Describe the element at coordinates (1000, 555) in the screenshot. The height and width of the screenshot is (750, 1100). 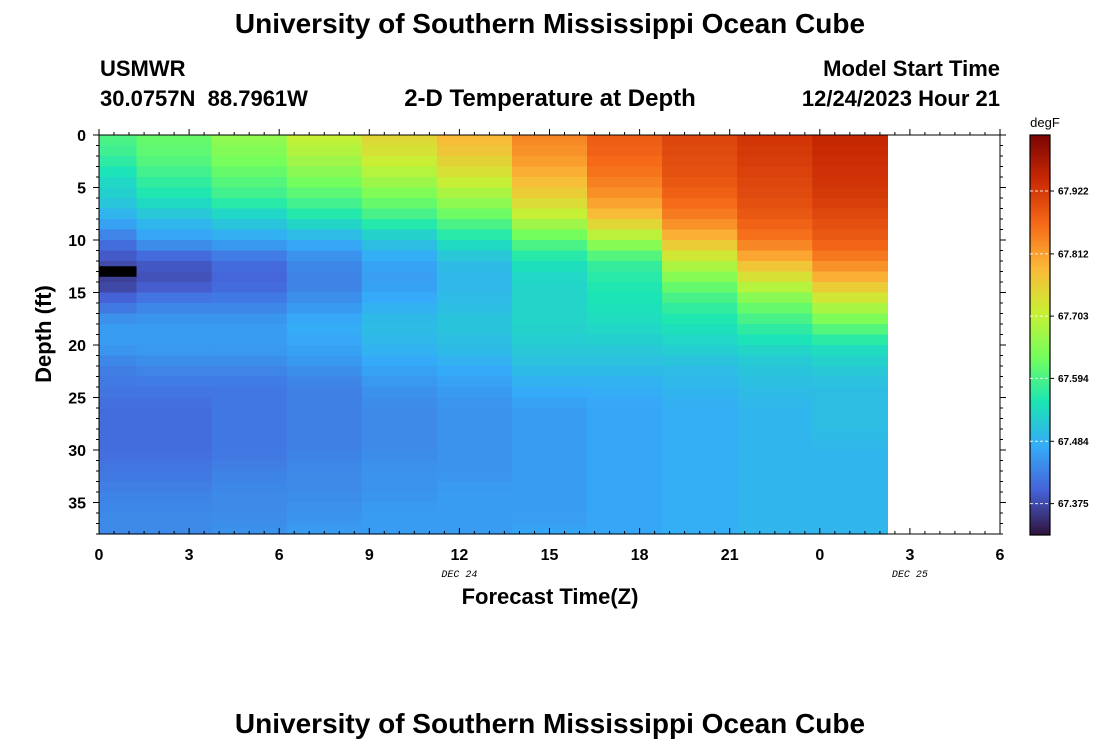
I see `x-tick-label: 6` at that location.